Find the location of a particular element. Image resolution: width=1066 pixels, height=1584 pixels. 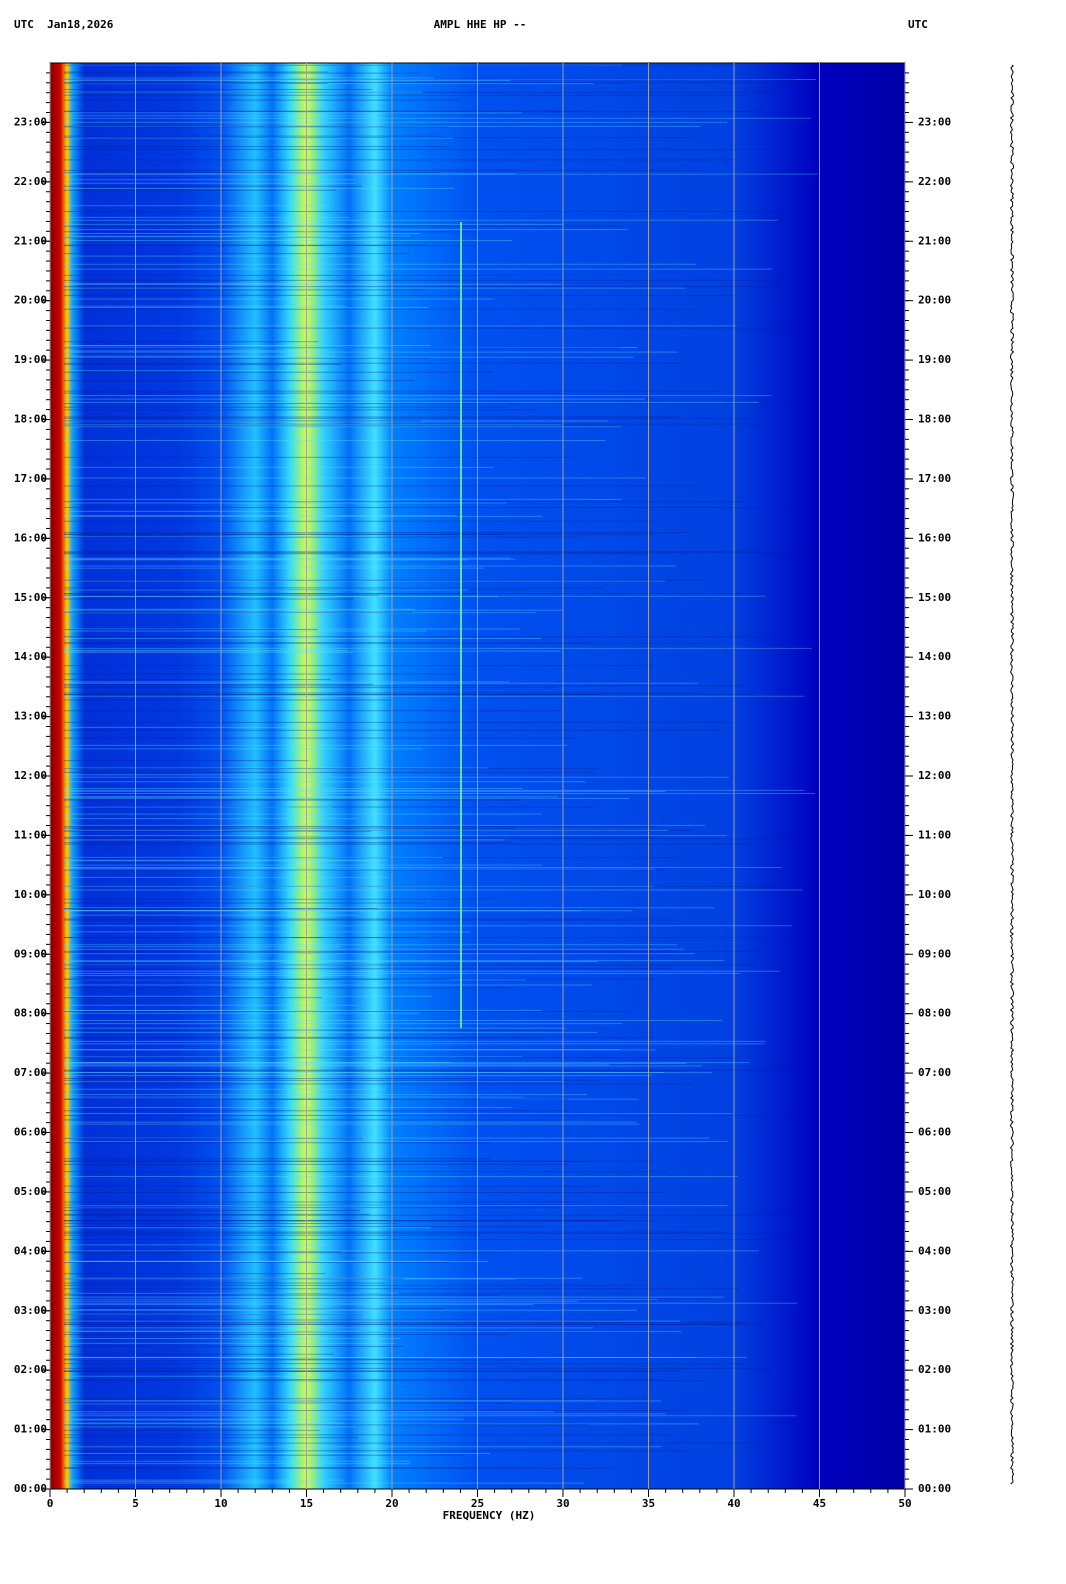

x-tick-label: 45 is located at coordinates (819, 1503).